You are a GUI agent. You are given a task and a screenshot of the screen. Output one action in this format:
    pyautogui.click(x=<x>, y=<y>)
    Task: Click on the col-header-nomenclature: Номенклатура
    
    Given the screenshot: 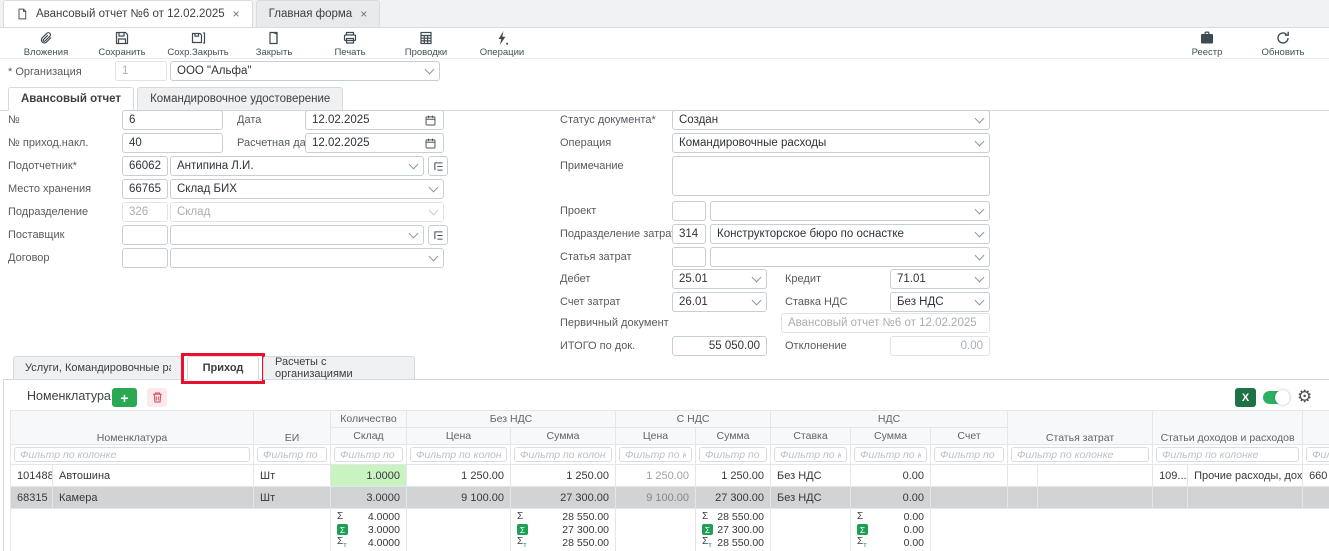 What is the action you would take?
    pyautogui.click(x=132, y=427)
    